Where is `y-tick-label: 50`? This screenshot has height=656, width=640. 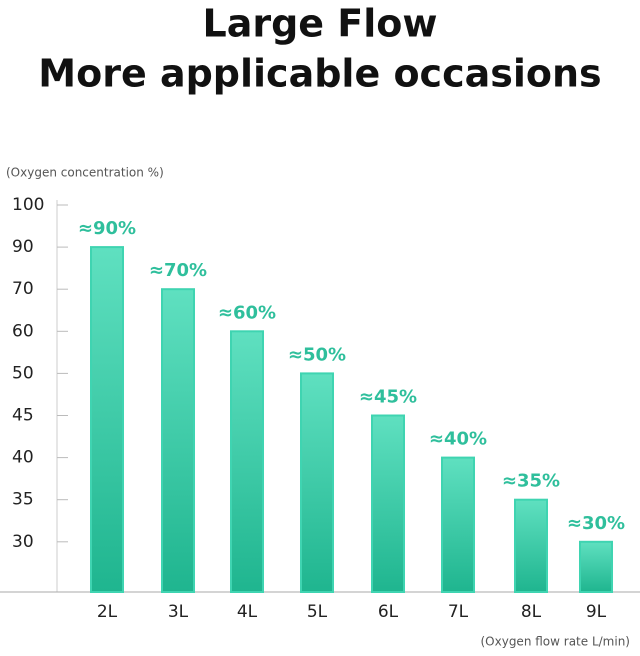 y-tick-label: 50 is located at coordinates (23, 373).